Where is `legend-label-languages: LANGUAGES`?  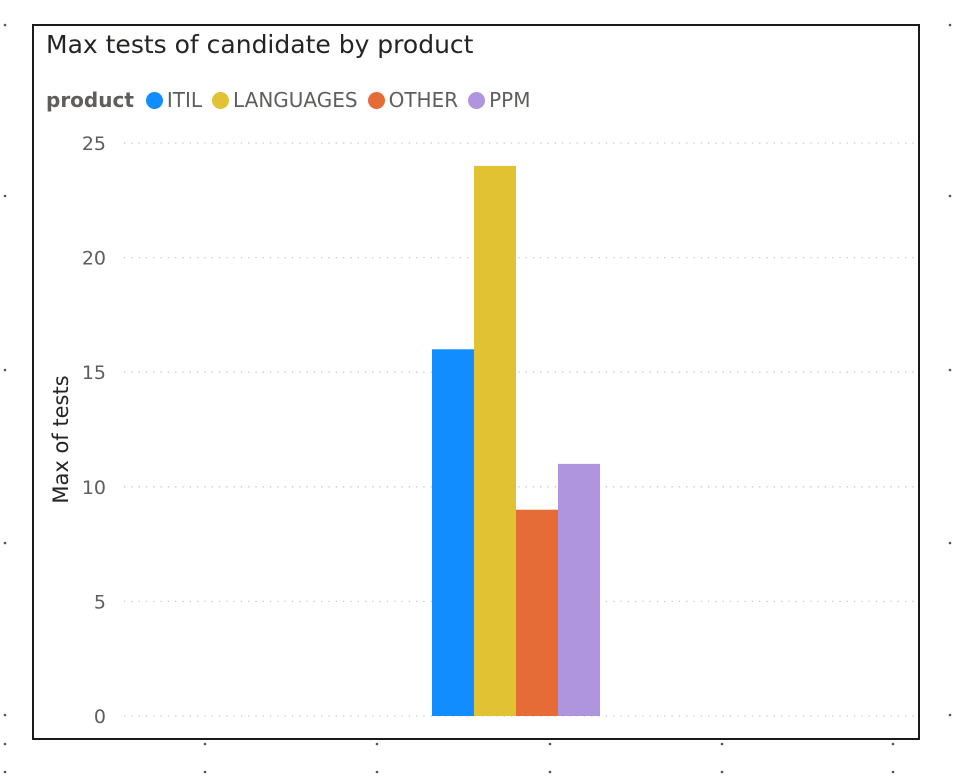
legend-label-languages: LANGUAGES is located at coordinates (295, 100).